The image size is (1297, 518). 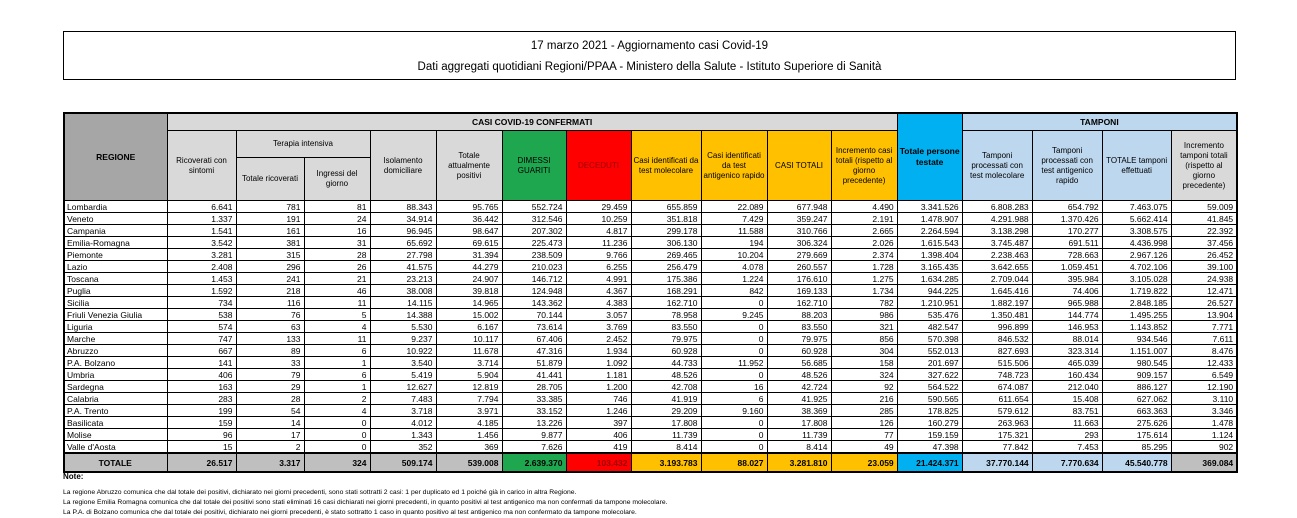 What do you see at coordinates (270, 374) in the screenshot?
I see `data-cell: 79` at bounding box center [270, 374].